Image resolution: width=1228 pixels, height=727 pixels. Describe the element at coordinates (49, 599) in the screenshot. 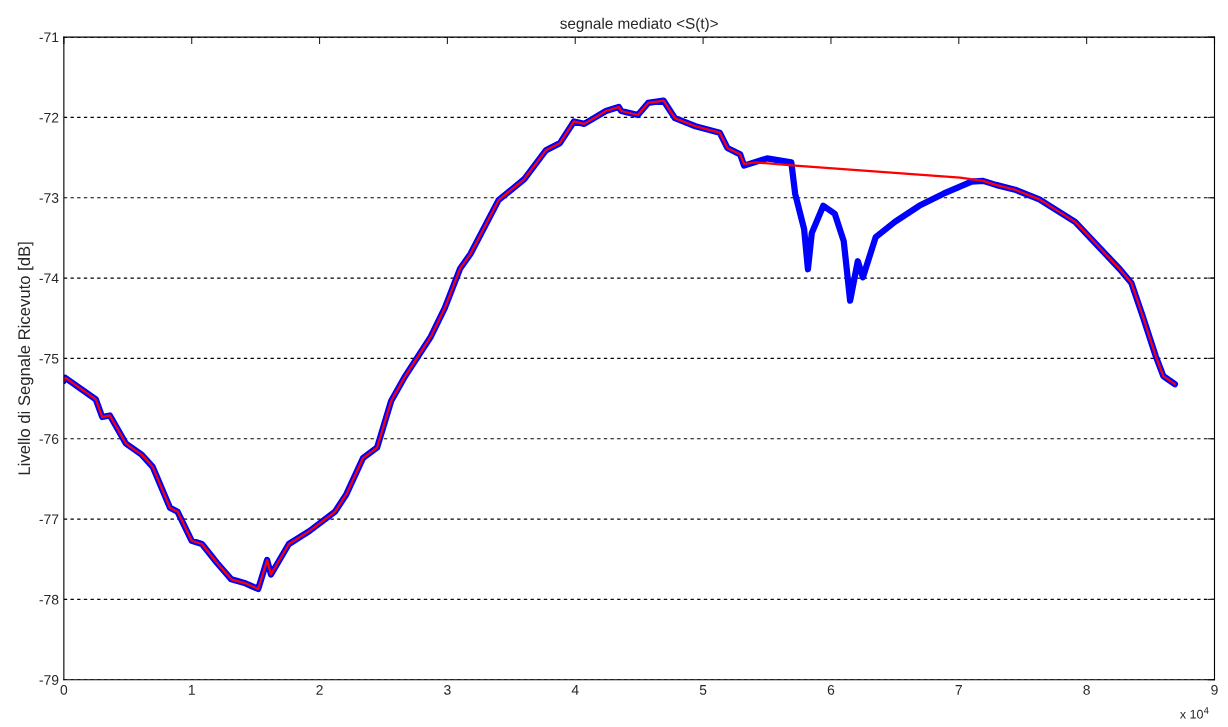

I see `y-tick-label: -78` at that location.